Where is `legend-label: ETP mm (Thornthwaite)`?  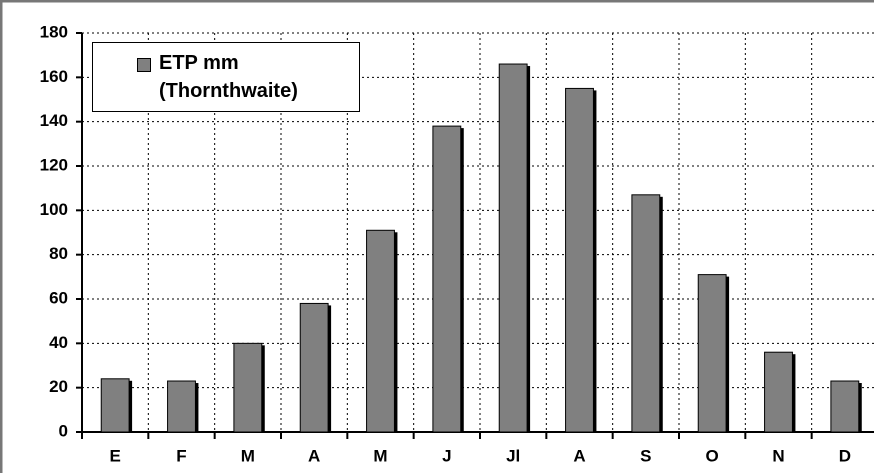
legend-label: ETP mm (Thornthwaite) is located at coordinates (228, 77).